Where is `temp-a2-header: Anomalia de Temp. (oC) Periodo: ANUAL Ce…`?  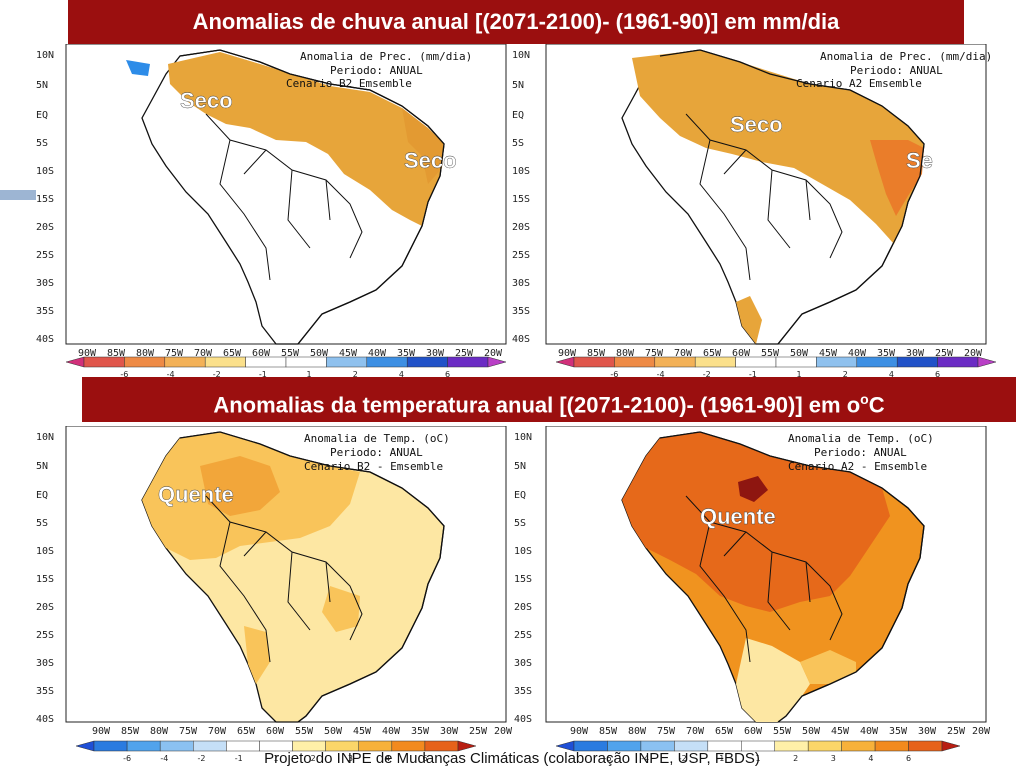 temp-a2-header: Anomalia de Temp. (oC) Periodo: ANUAL Ce… is located at coordinates (861, 452).